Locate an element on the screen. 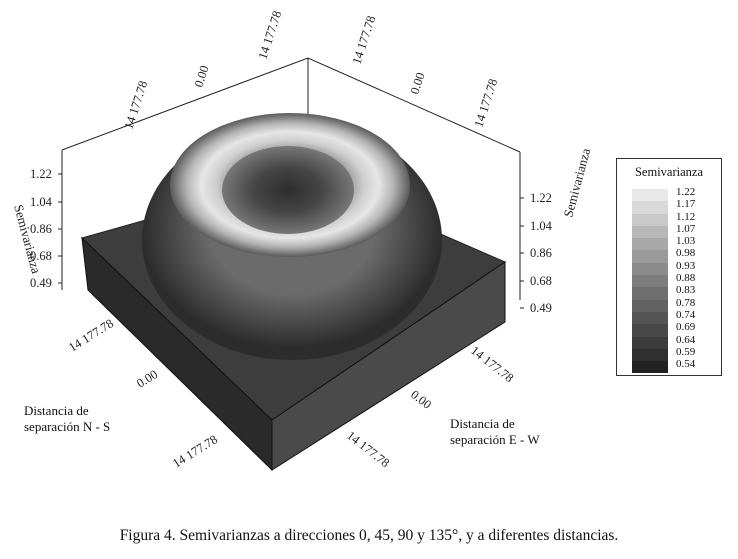 Image resolution: width=738 pixels, height=559 pixels. slab-right-face is located at coordinates (388, 366).